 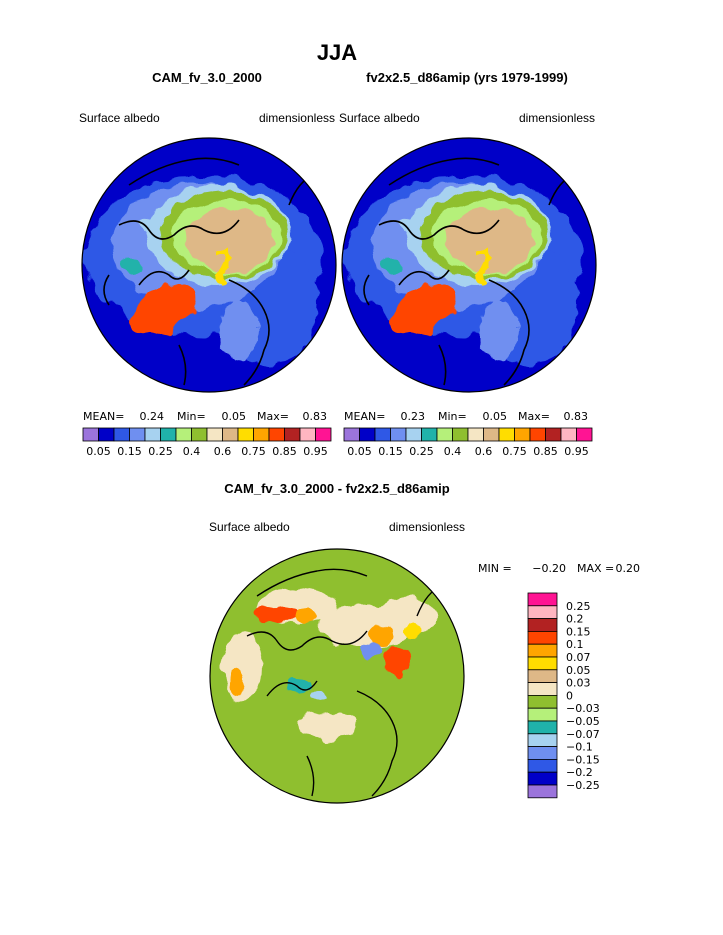 What do you see at coordinates (549, 568) in the screenshot?
I see `svg-text: −0.20` at bounding box center [549, 568].